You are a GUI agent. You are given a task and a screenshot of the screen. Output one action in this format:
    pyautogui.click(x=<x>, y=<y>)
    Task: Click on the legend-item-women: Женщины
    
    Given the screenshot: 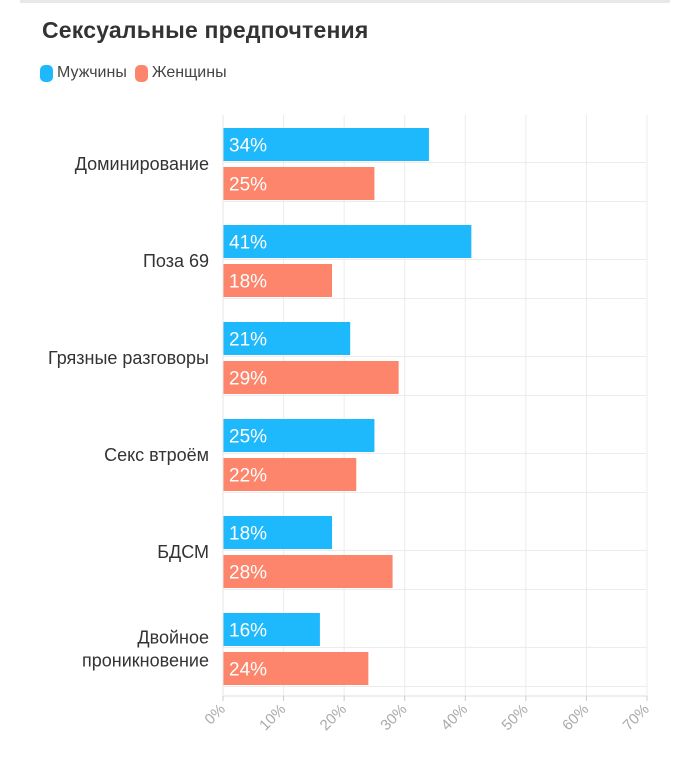 What is the action you would take?
    pyautogui.click(x=180, y=73)
    